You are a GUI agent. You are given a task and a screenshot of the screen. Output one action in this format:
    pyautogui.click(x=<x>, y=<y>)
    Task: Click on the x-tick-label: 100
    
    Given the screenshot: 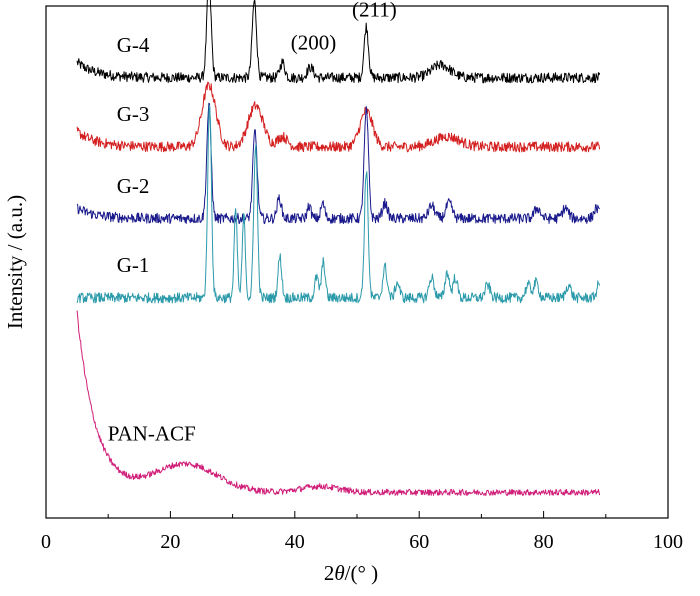 What is the action you would take?
    pyautogui.click(x=668, y=542)
    